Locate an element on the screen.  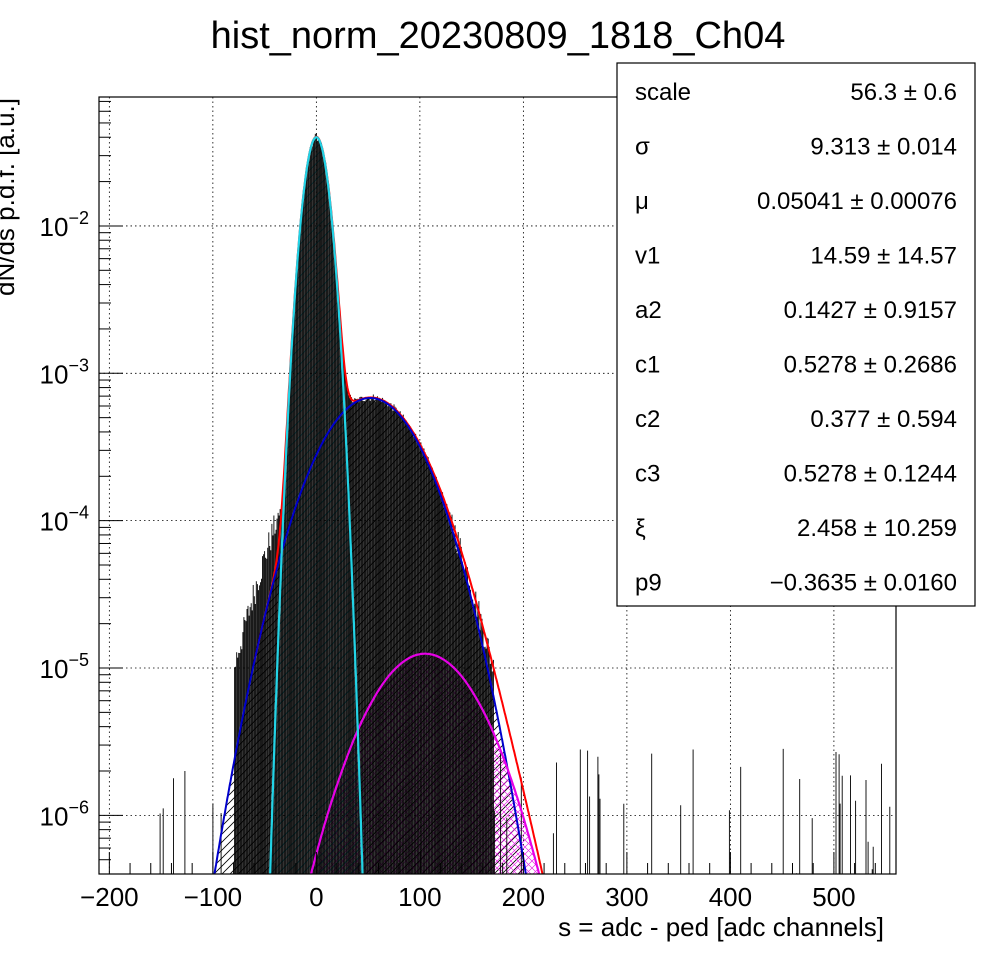
stat-label: μ is located at coordinates (642, 201).